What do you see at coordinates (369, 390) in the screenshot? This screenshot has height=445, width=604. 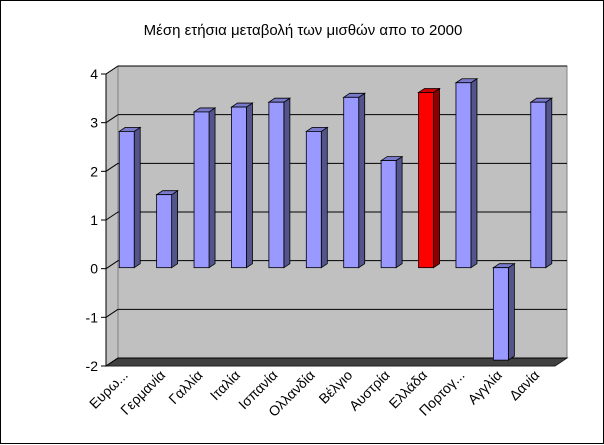 I see `category-label: Αυστρία` at bounding box center [369, 390].